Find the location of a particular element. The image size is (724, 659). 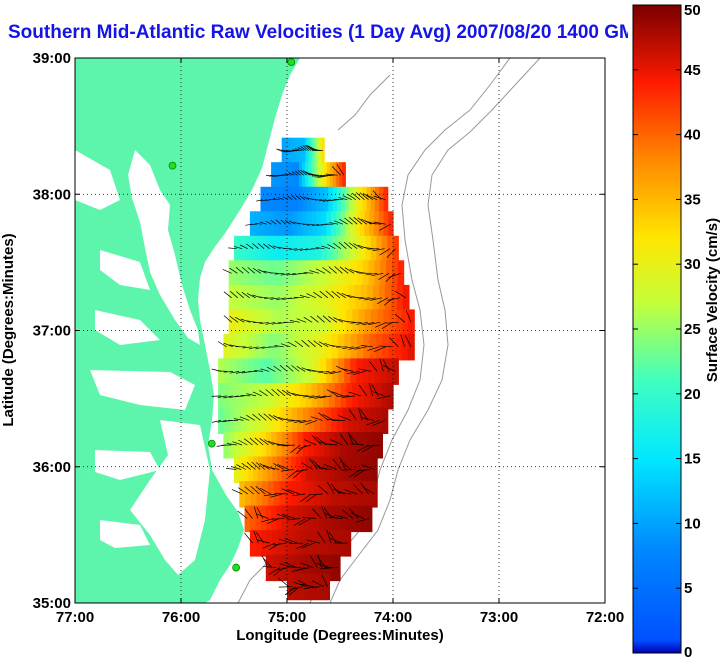

x-tick-label: 76:00 is located at coordinates (181, 617).